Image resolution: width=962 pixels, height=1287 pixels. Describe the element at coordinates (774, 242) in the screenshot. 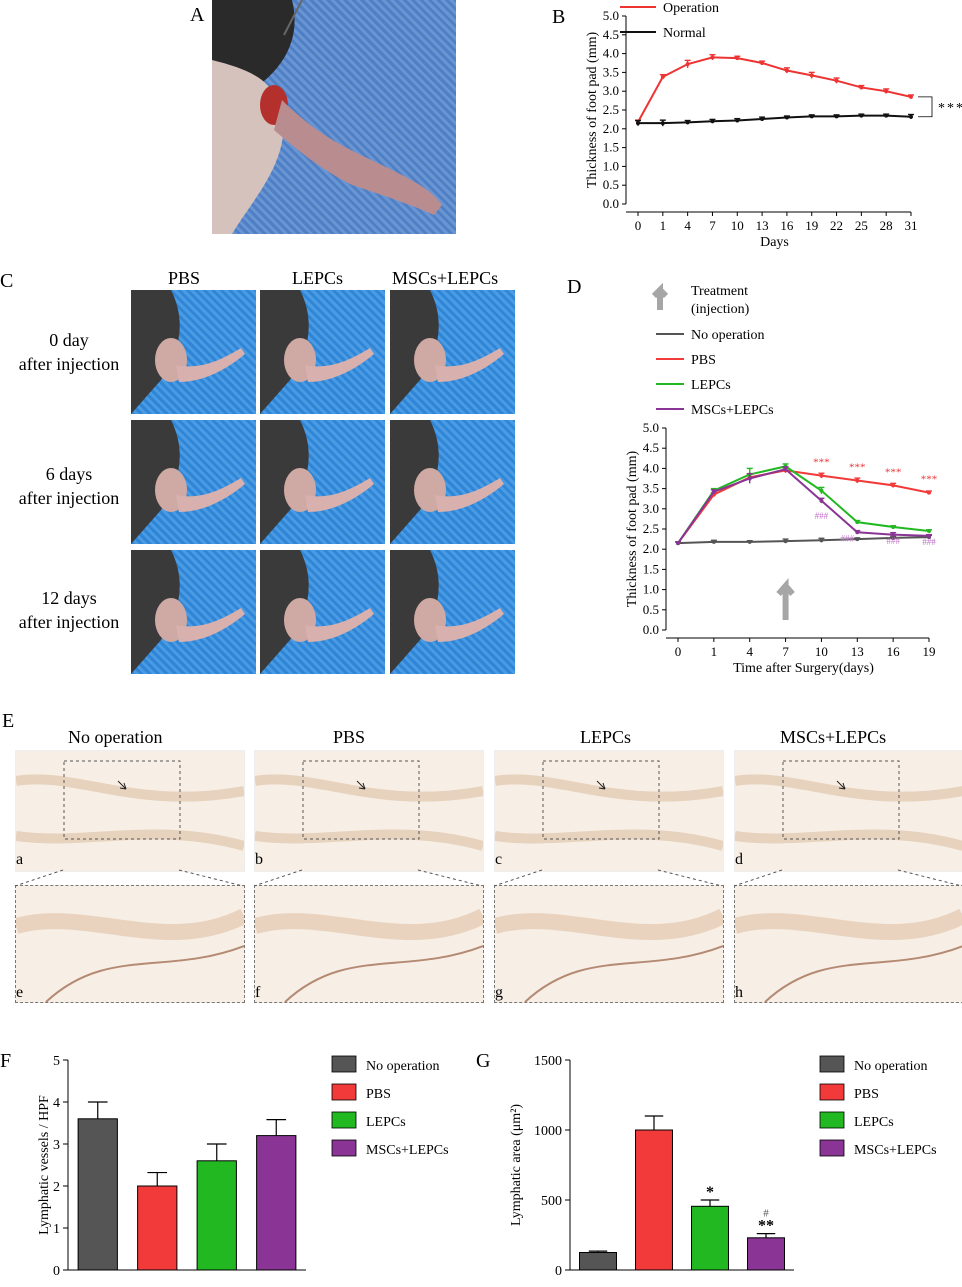

I see `x-axis-label: Days` at that location.